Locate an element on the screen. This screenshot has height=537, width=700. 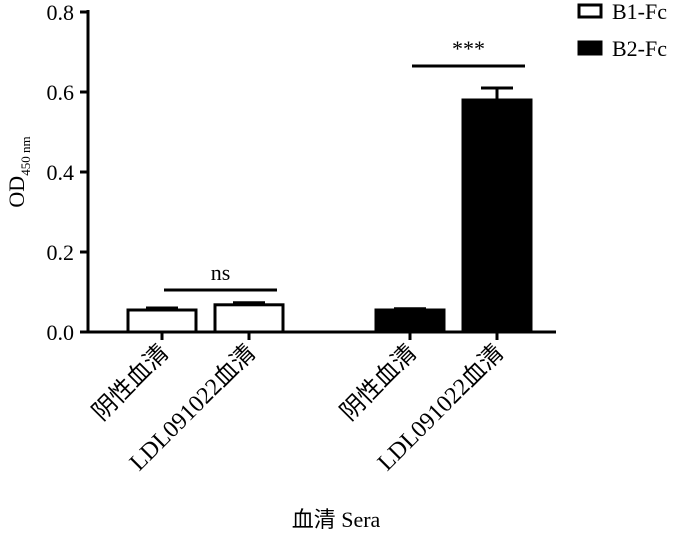
y-tick-label: 0.4 is located at coordinates (61, 172).